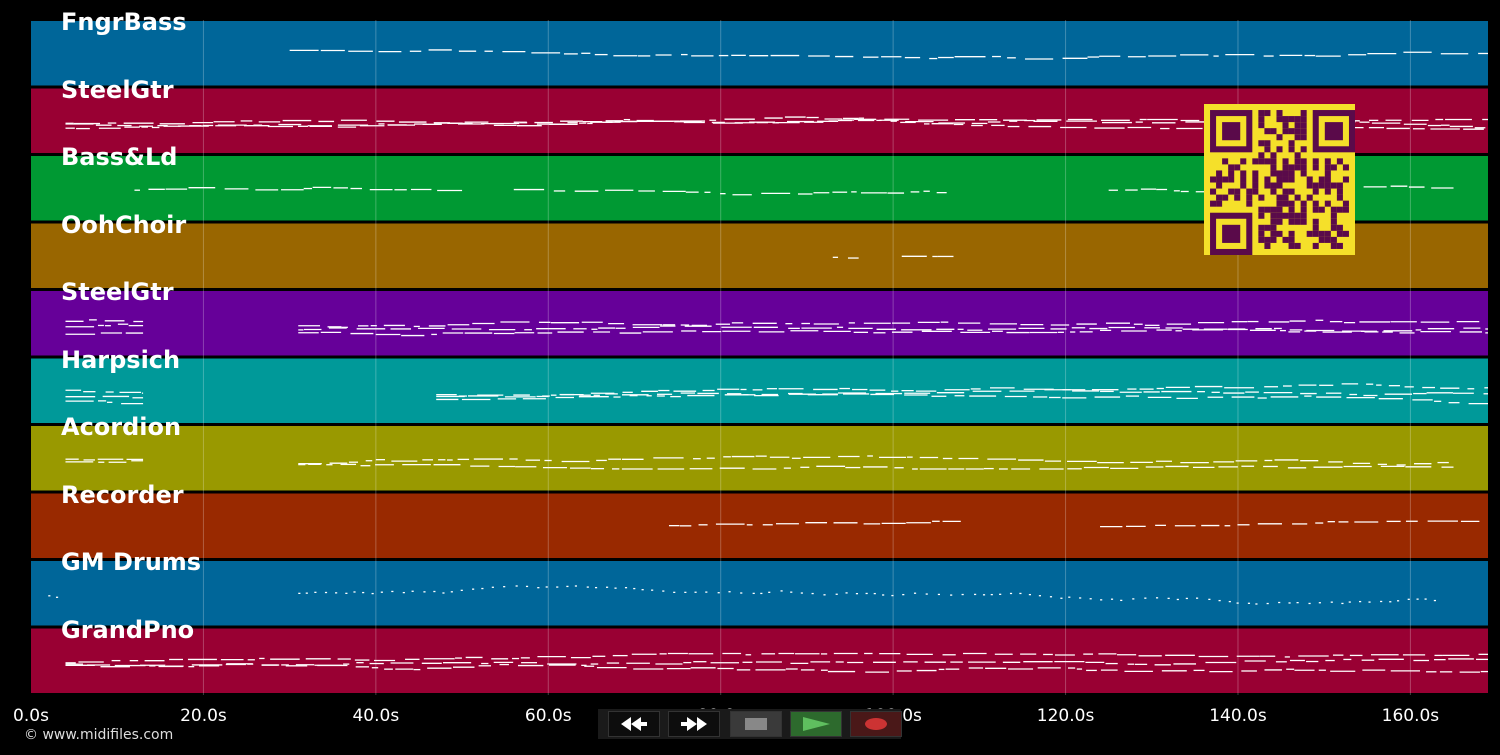  I want to click on track-label: Acordion, so click(121, 427).